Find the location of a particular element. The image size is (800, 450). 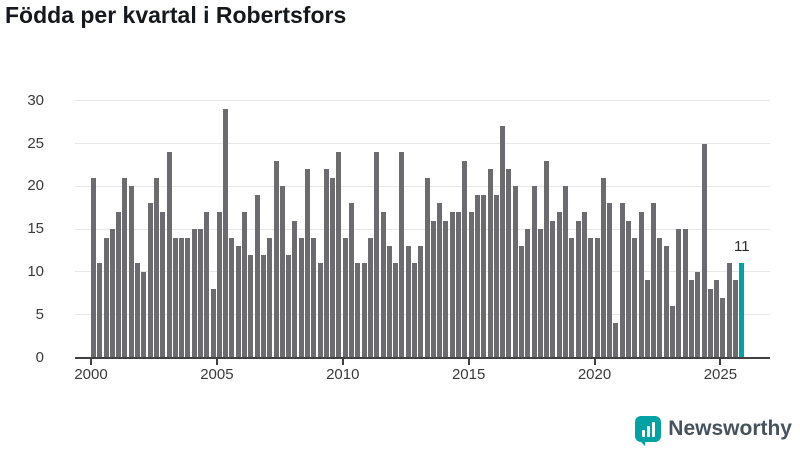

y-axis-label: 0 is located at coordinates (39, 357).